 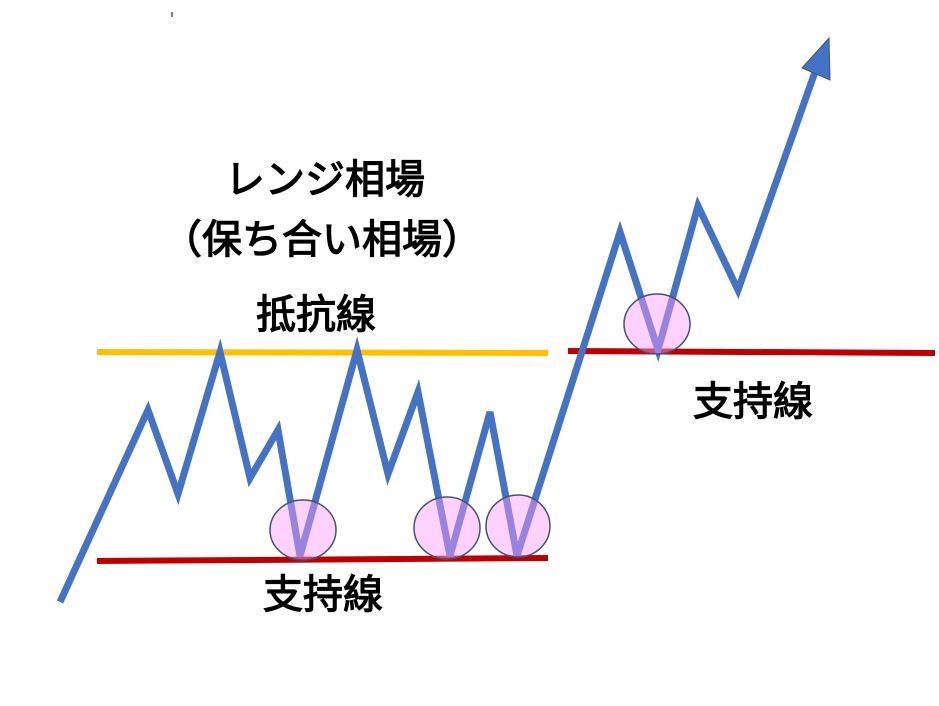 I want to click on resistance-line, so click(x=322, y=352).